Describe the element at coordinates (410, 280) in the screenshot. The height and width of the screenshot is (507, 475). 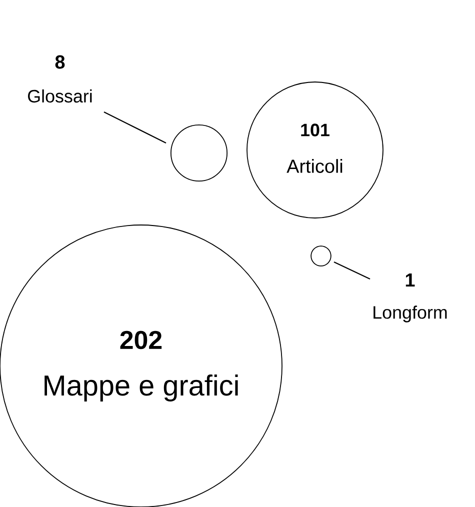
I see `data-label: 1` at that location.